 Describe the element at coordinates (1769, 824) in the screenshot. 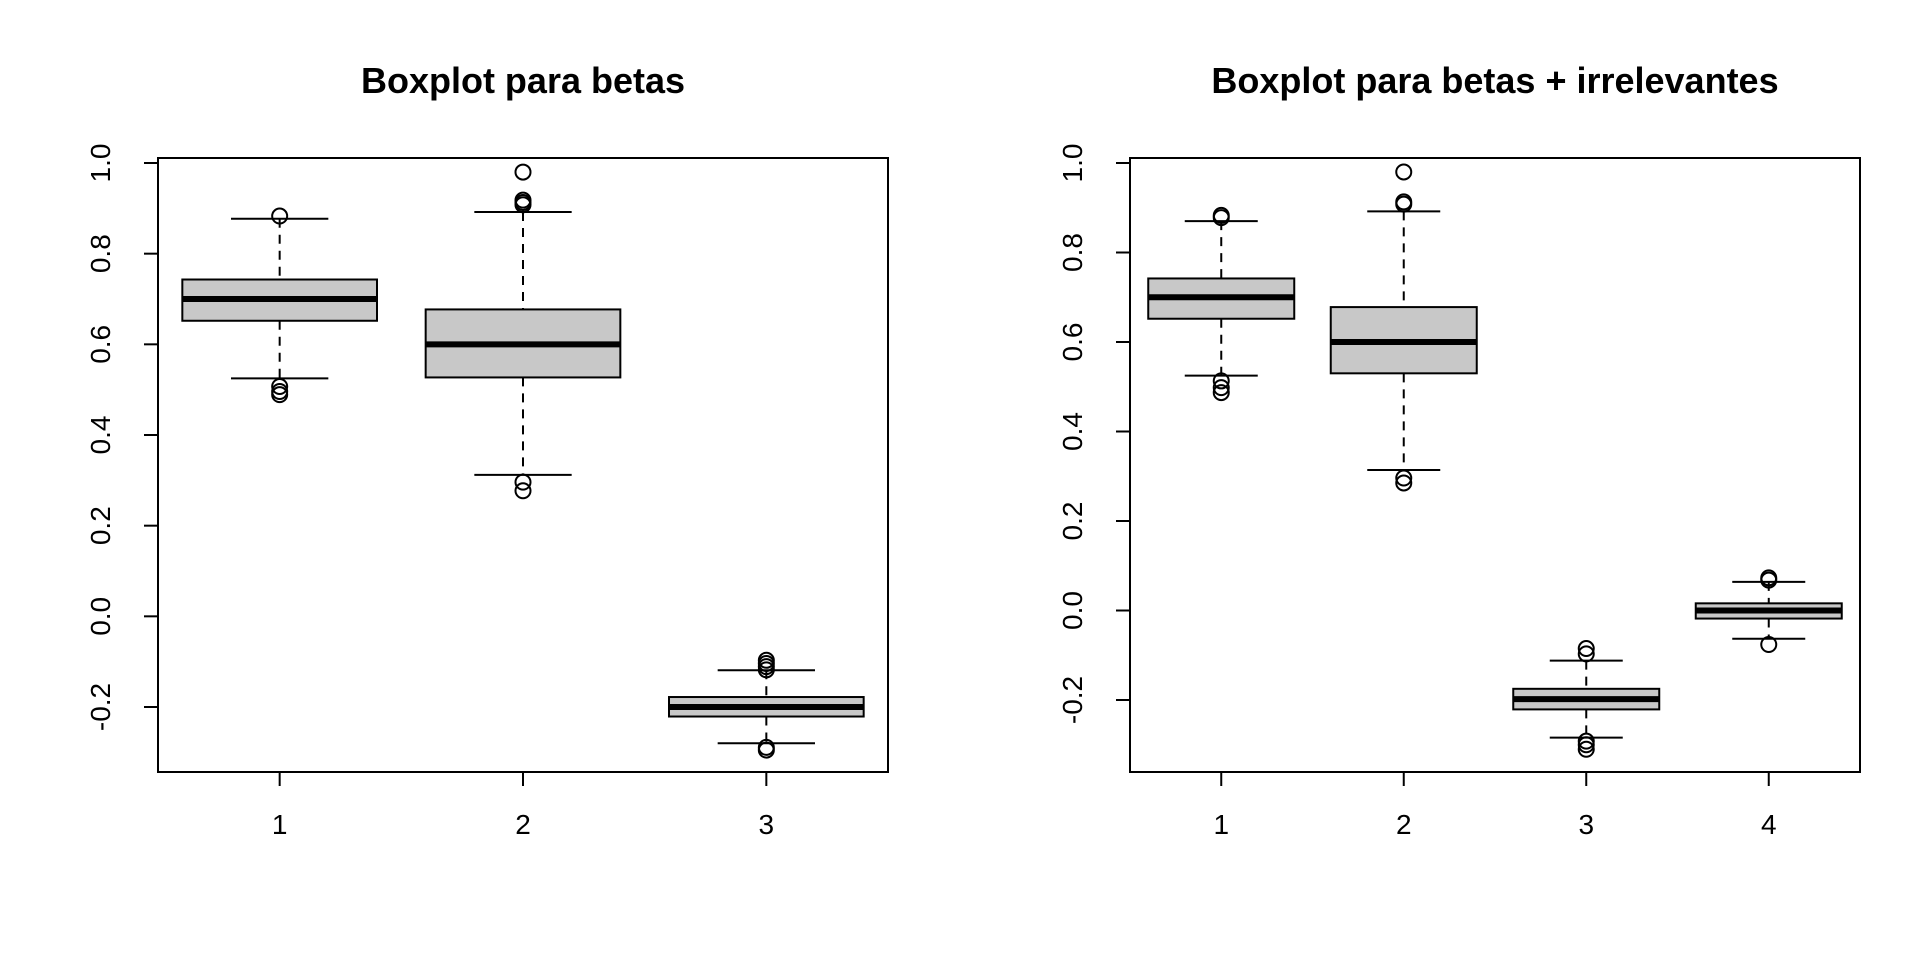

I see `x-tick-label: 4` at that location.